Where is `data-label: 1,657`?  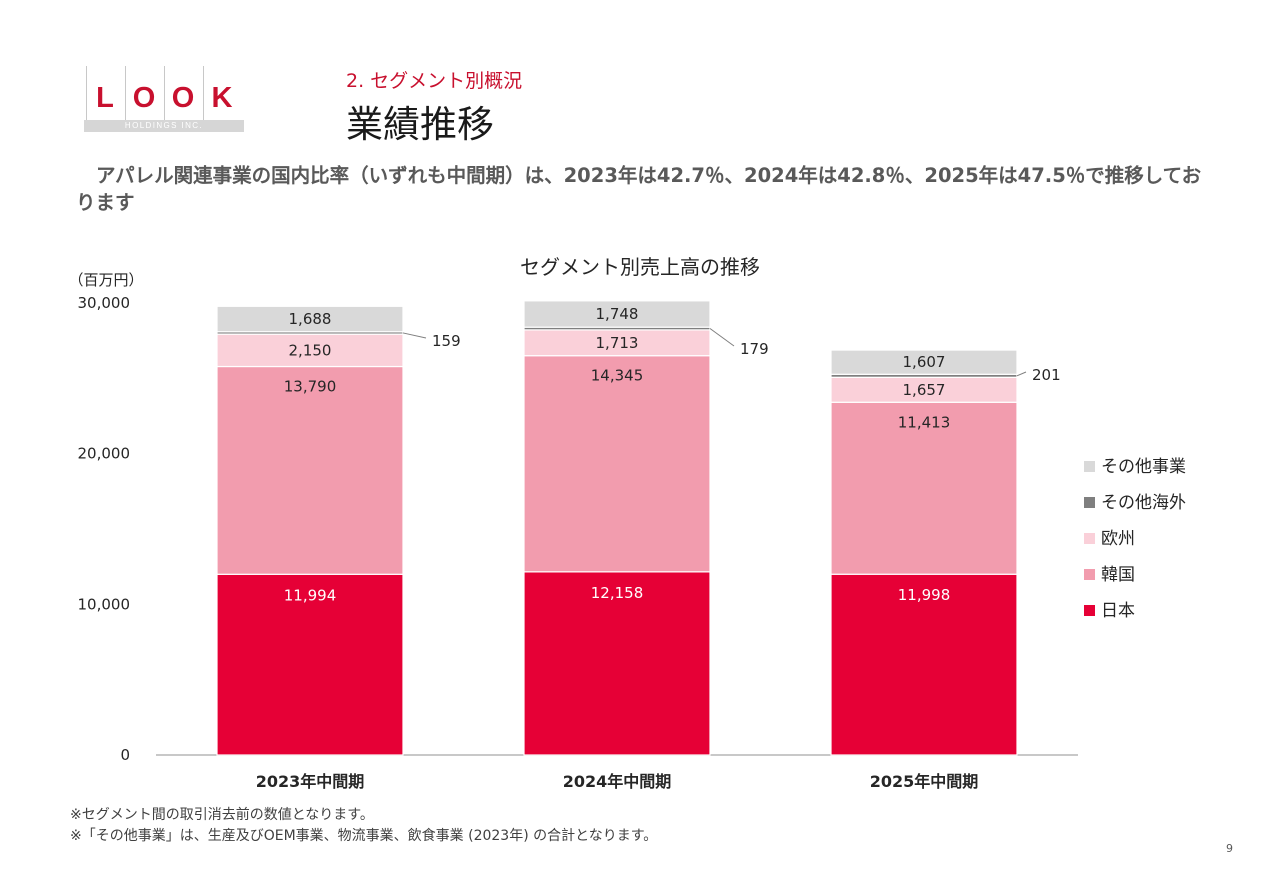 data-label: 1,657 is located at coordinates (924, 390).